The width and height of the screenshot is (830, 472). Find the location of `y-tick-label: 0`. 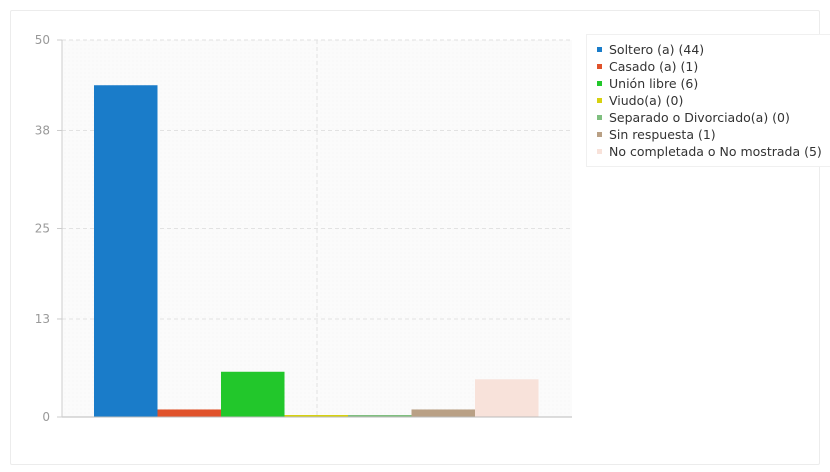

y-tick-label: 0 is located at coordinates (46, 417).